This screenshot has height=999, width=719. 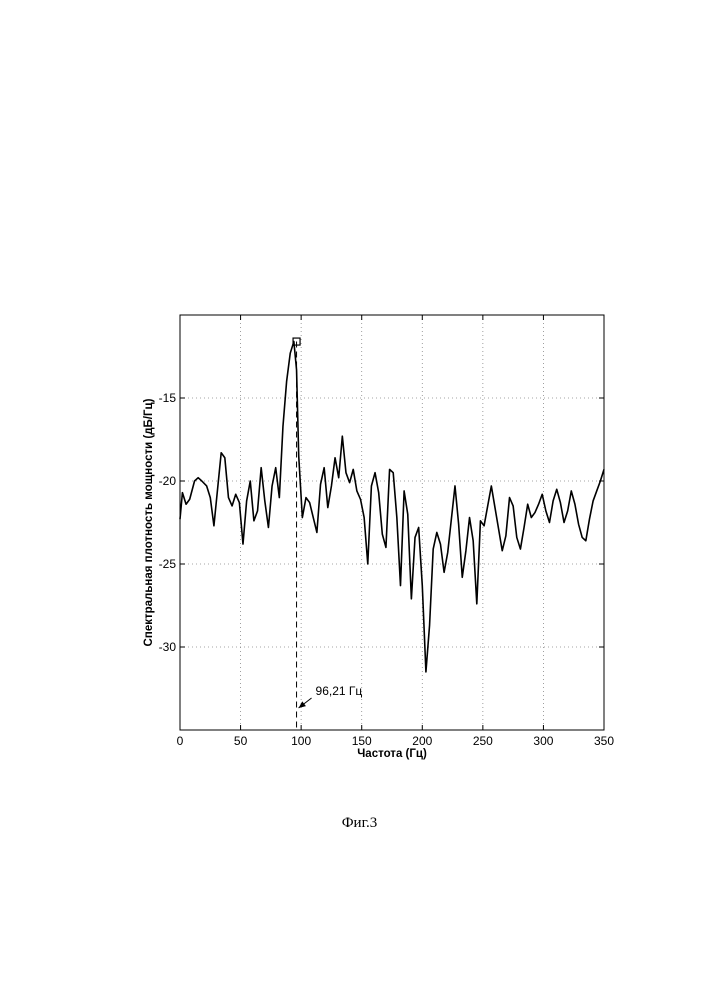 I want to click on x-tick-label: 300, so click(x=543, y=741).